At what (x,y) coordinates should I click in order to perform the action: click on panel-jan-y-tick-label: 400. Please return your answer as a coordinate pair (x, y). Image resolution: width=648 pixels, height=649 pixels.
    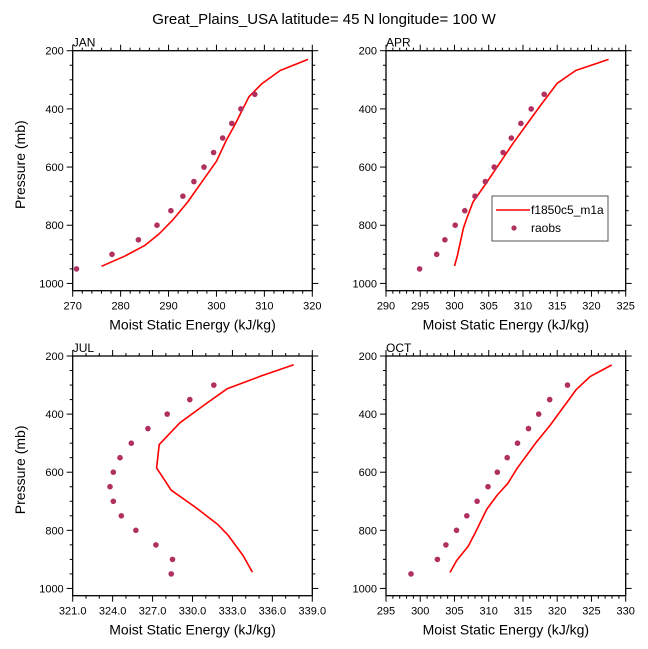
    Looking at the image, I should click on (54, 110).